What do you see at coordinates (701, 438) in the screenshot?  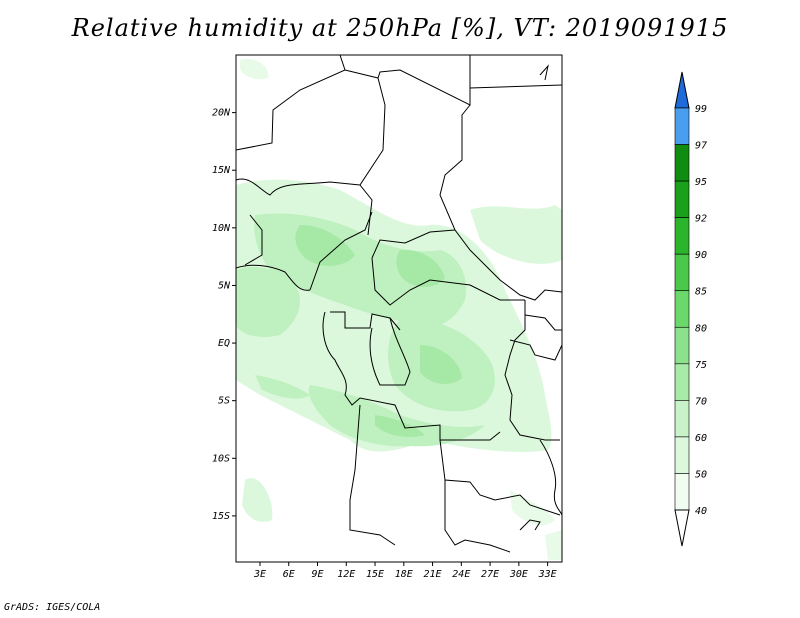 I see `colorbar-label: 60` at bounding box center [701, 438].